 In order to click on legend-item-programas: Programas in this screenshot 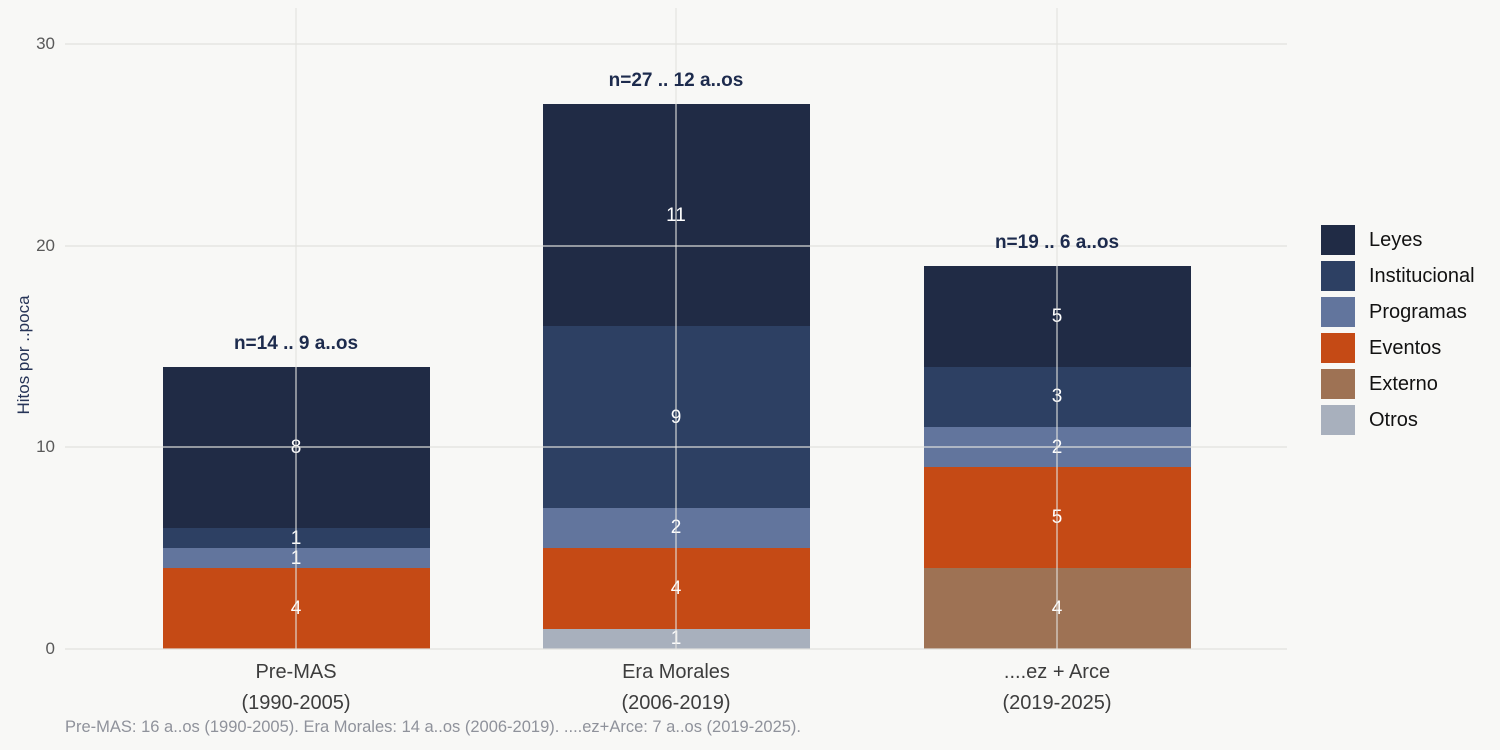, I will do `click(1398, 312)`.